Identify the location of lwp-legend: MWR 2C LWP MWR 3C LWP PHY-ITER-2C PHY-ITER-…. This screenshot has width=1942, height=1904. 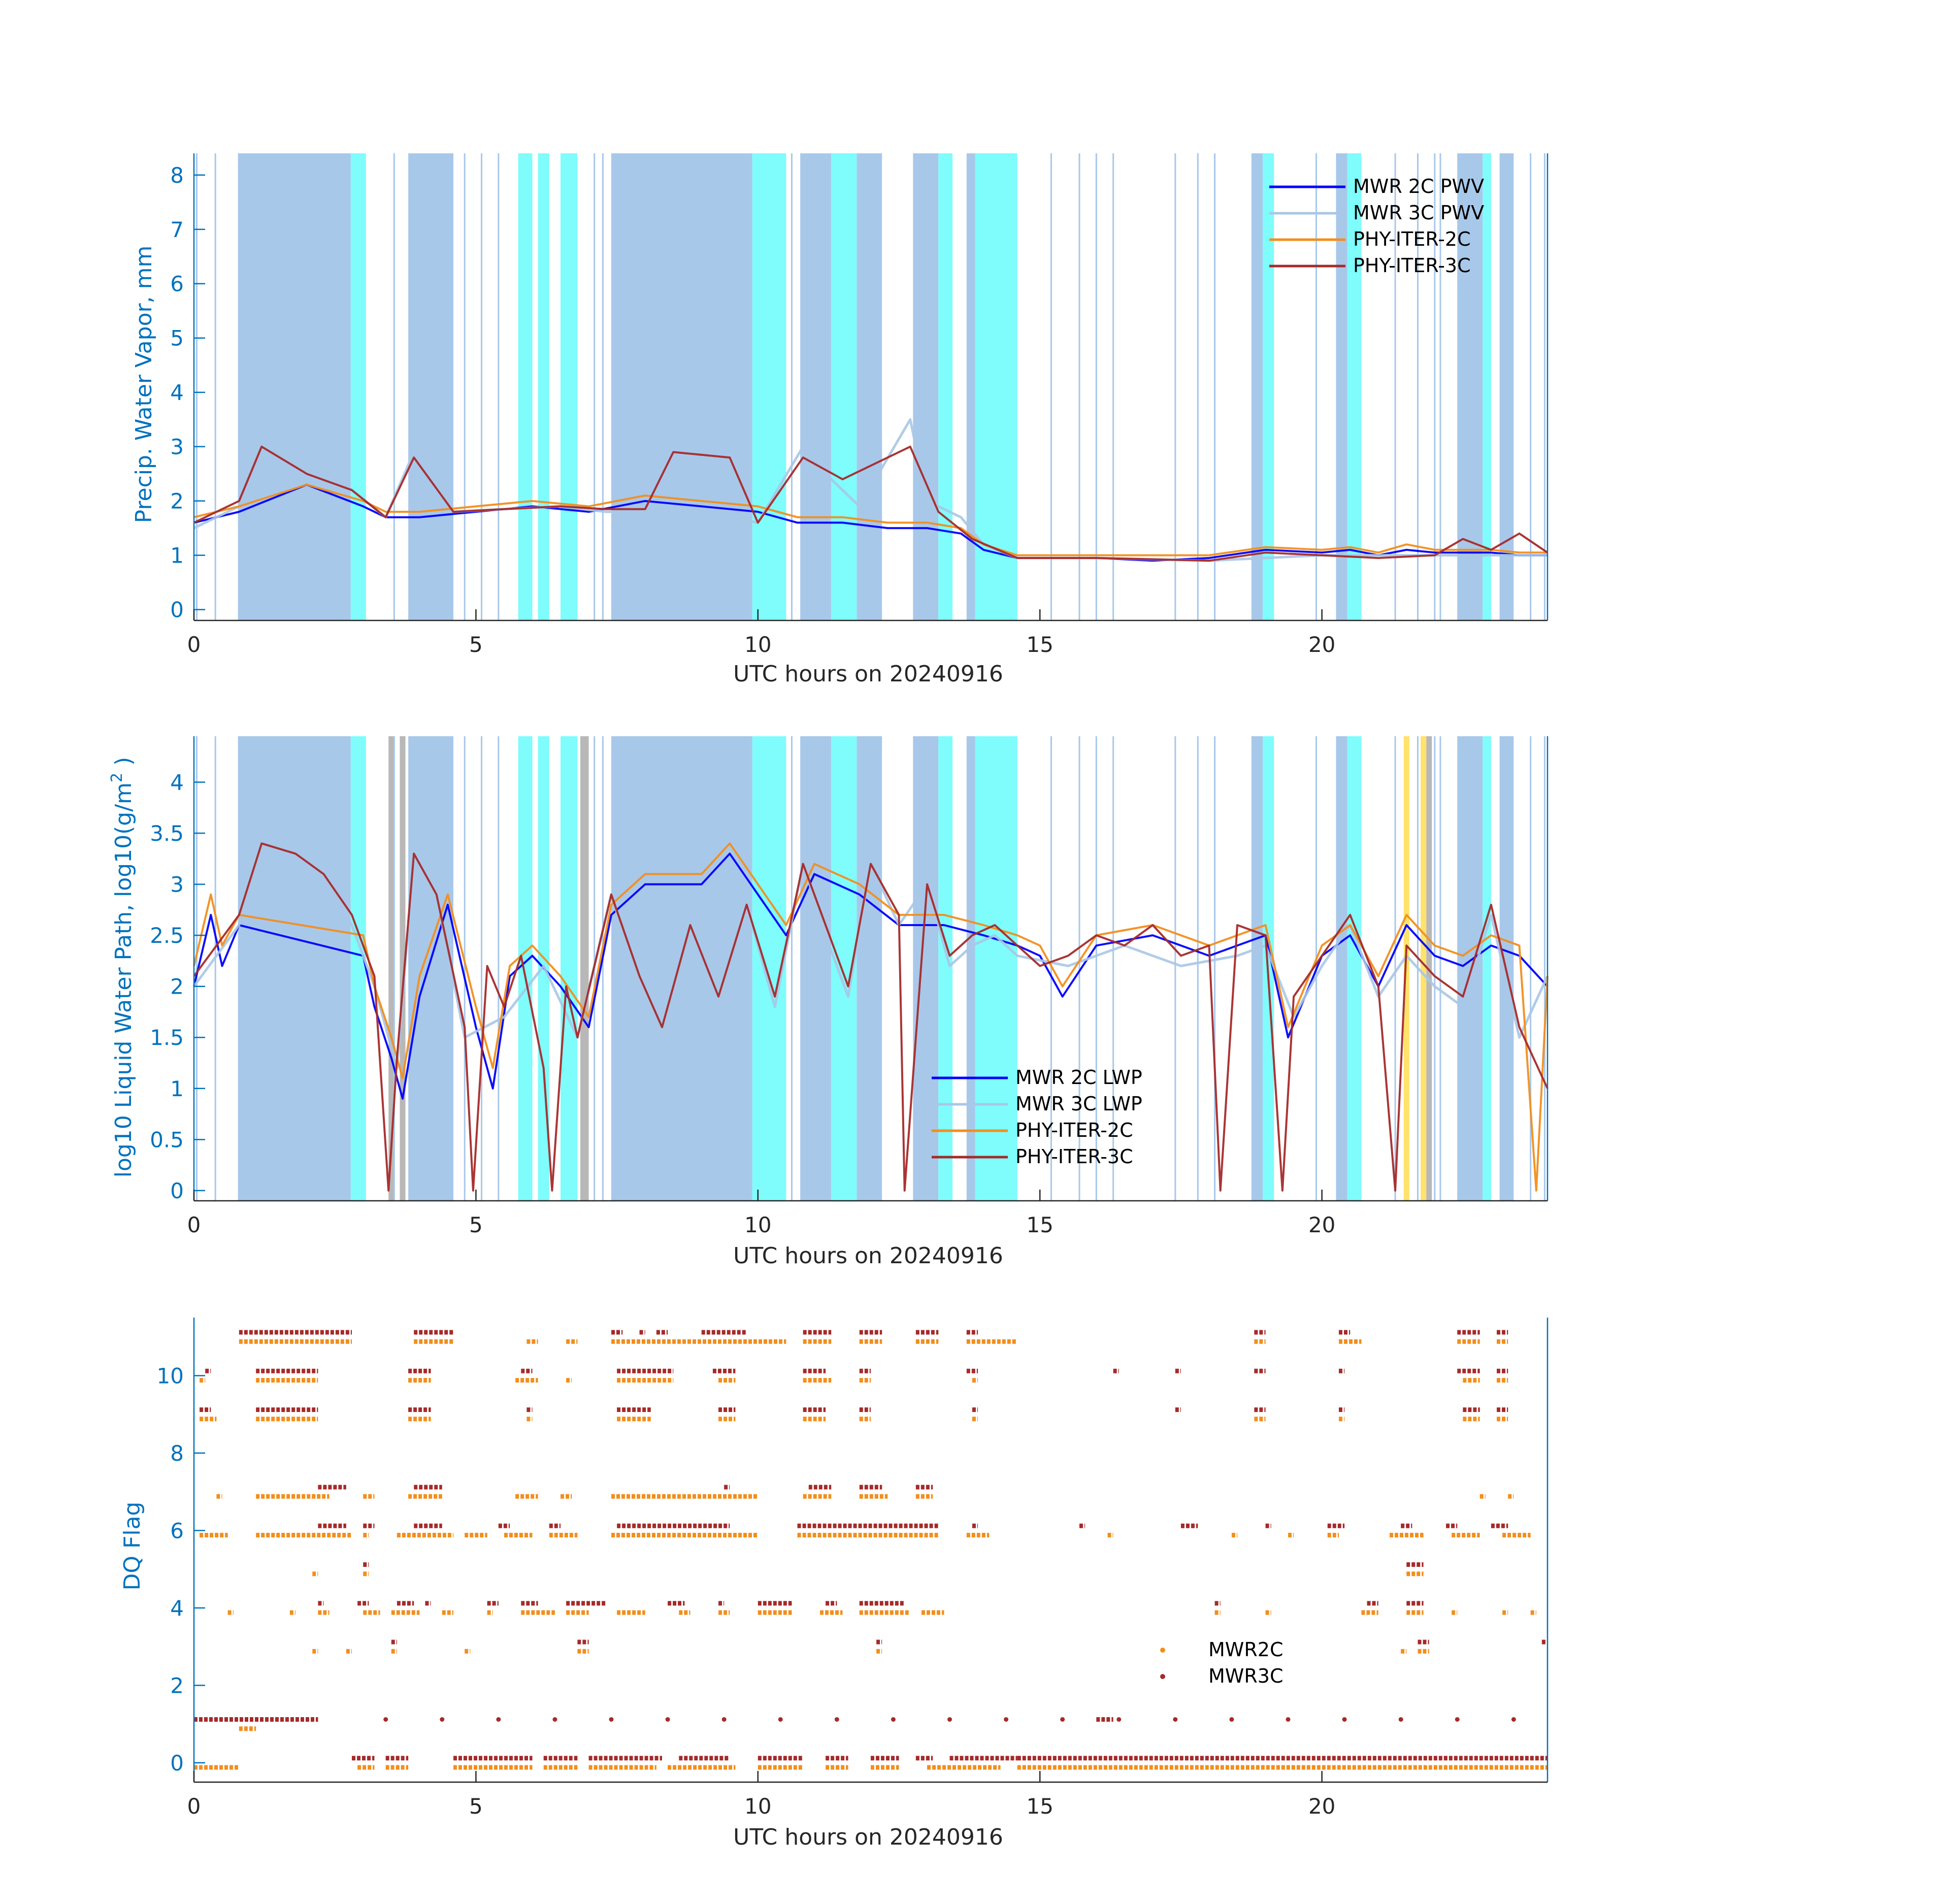
(1037, 1117).